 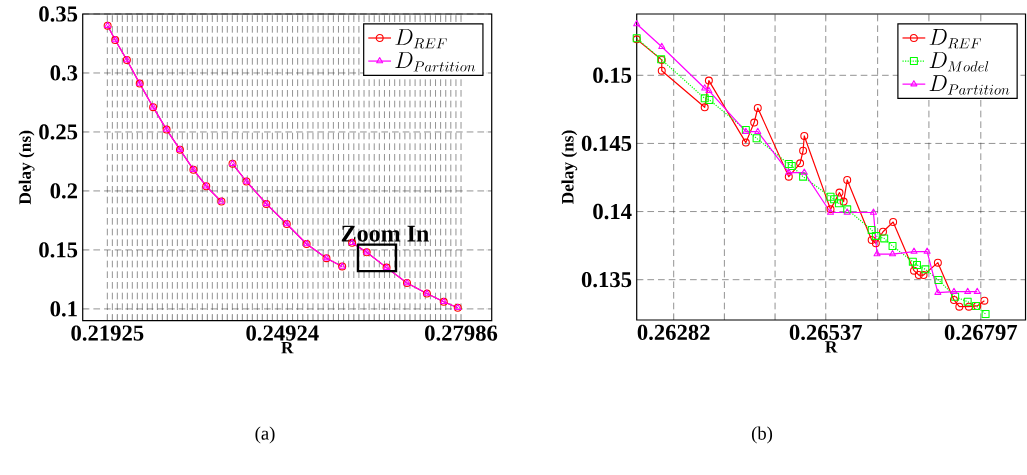 I want to click on x-tick-label: 0.26282, so click(x=673, y=332).